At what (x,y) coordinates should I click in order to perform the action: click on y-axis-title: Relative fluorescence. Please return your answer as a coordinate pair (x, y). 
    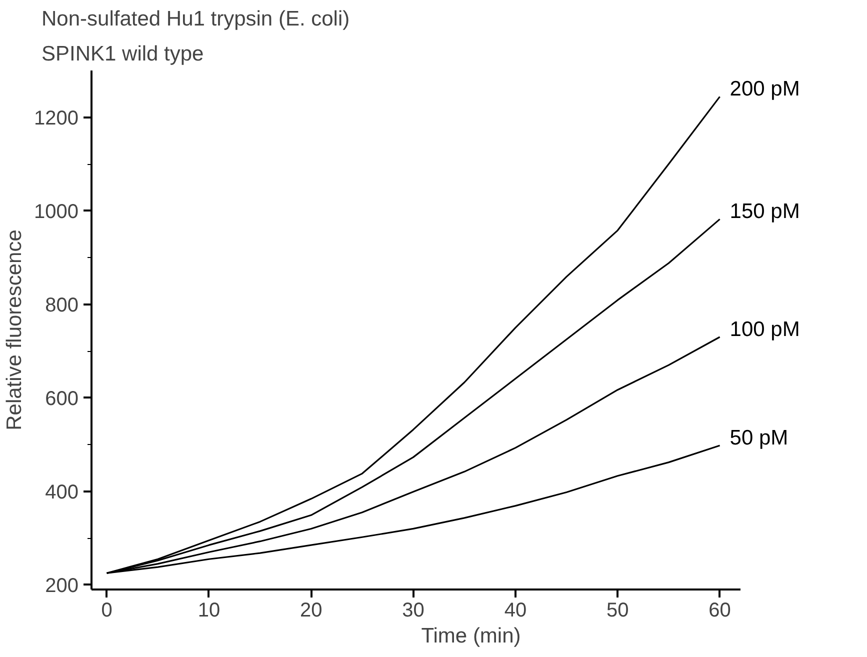
    Looking at the image, I should click on (14, 330).